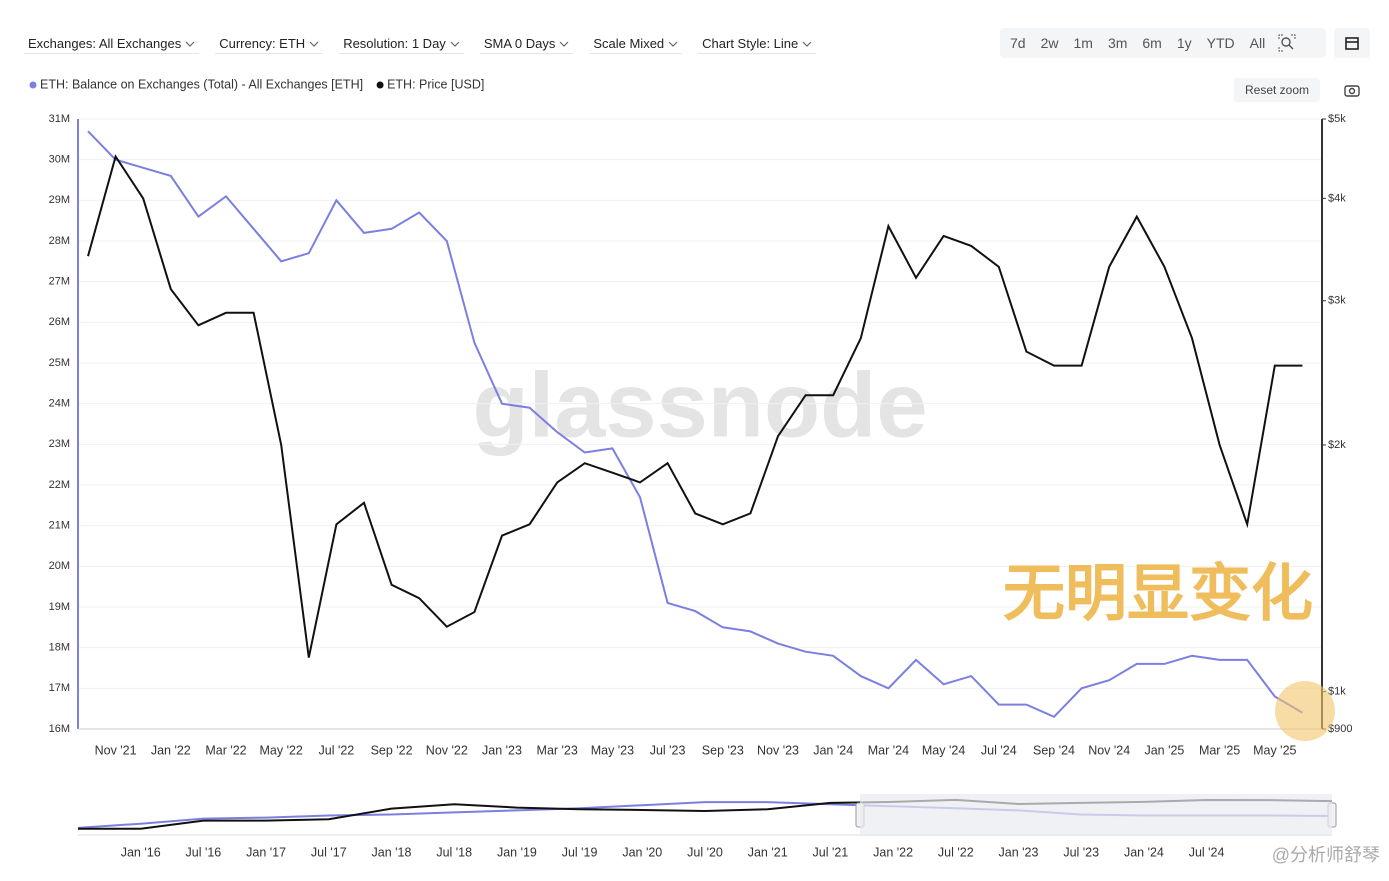 The image size is (1389, 881). What do you see at coordinates (141, 852) in the screenshot?
I see `navigator-tick-label: Jan '16` at bounding box center [141, 852].